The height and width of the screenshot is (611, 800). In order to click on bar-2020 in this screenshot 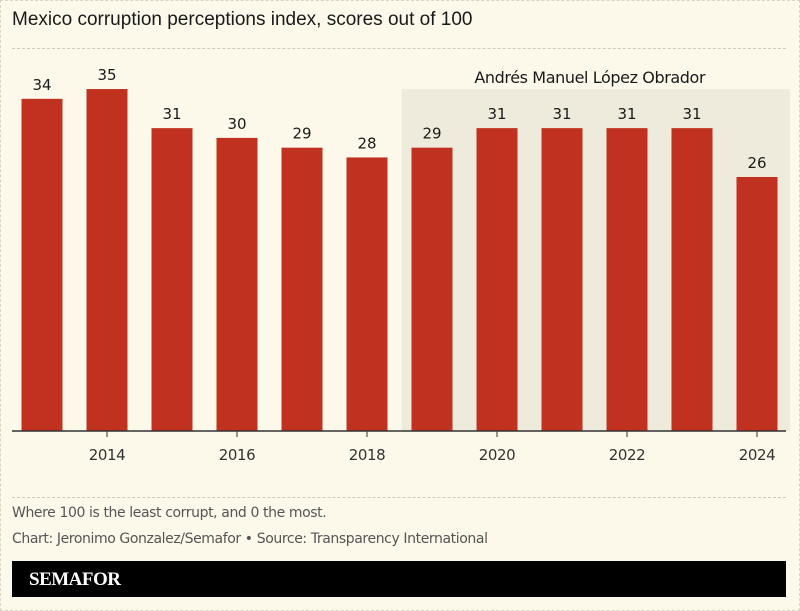, I will do `click(497, 279)`.